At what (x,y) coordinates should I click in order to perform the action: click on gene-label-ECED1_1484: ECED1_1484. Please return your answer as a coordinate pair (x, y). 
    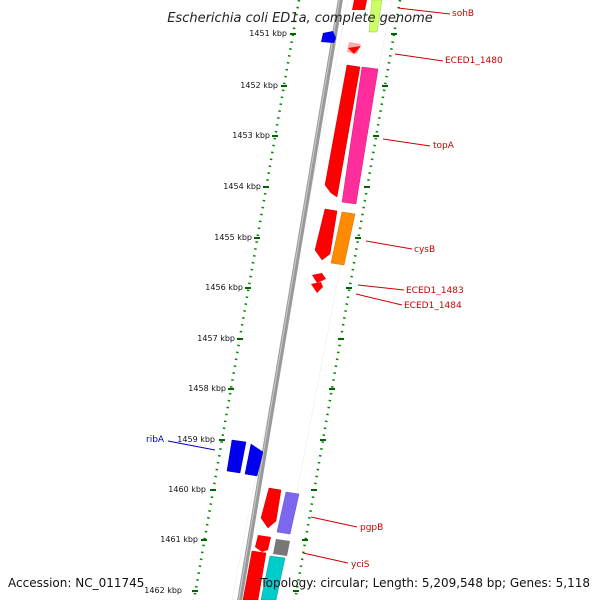
    Looking at the image, I should click on (433, 306).